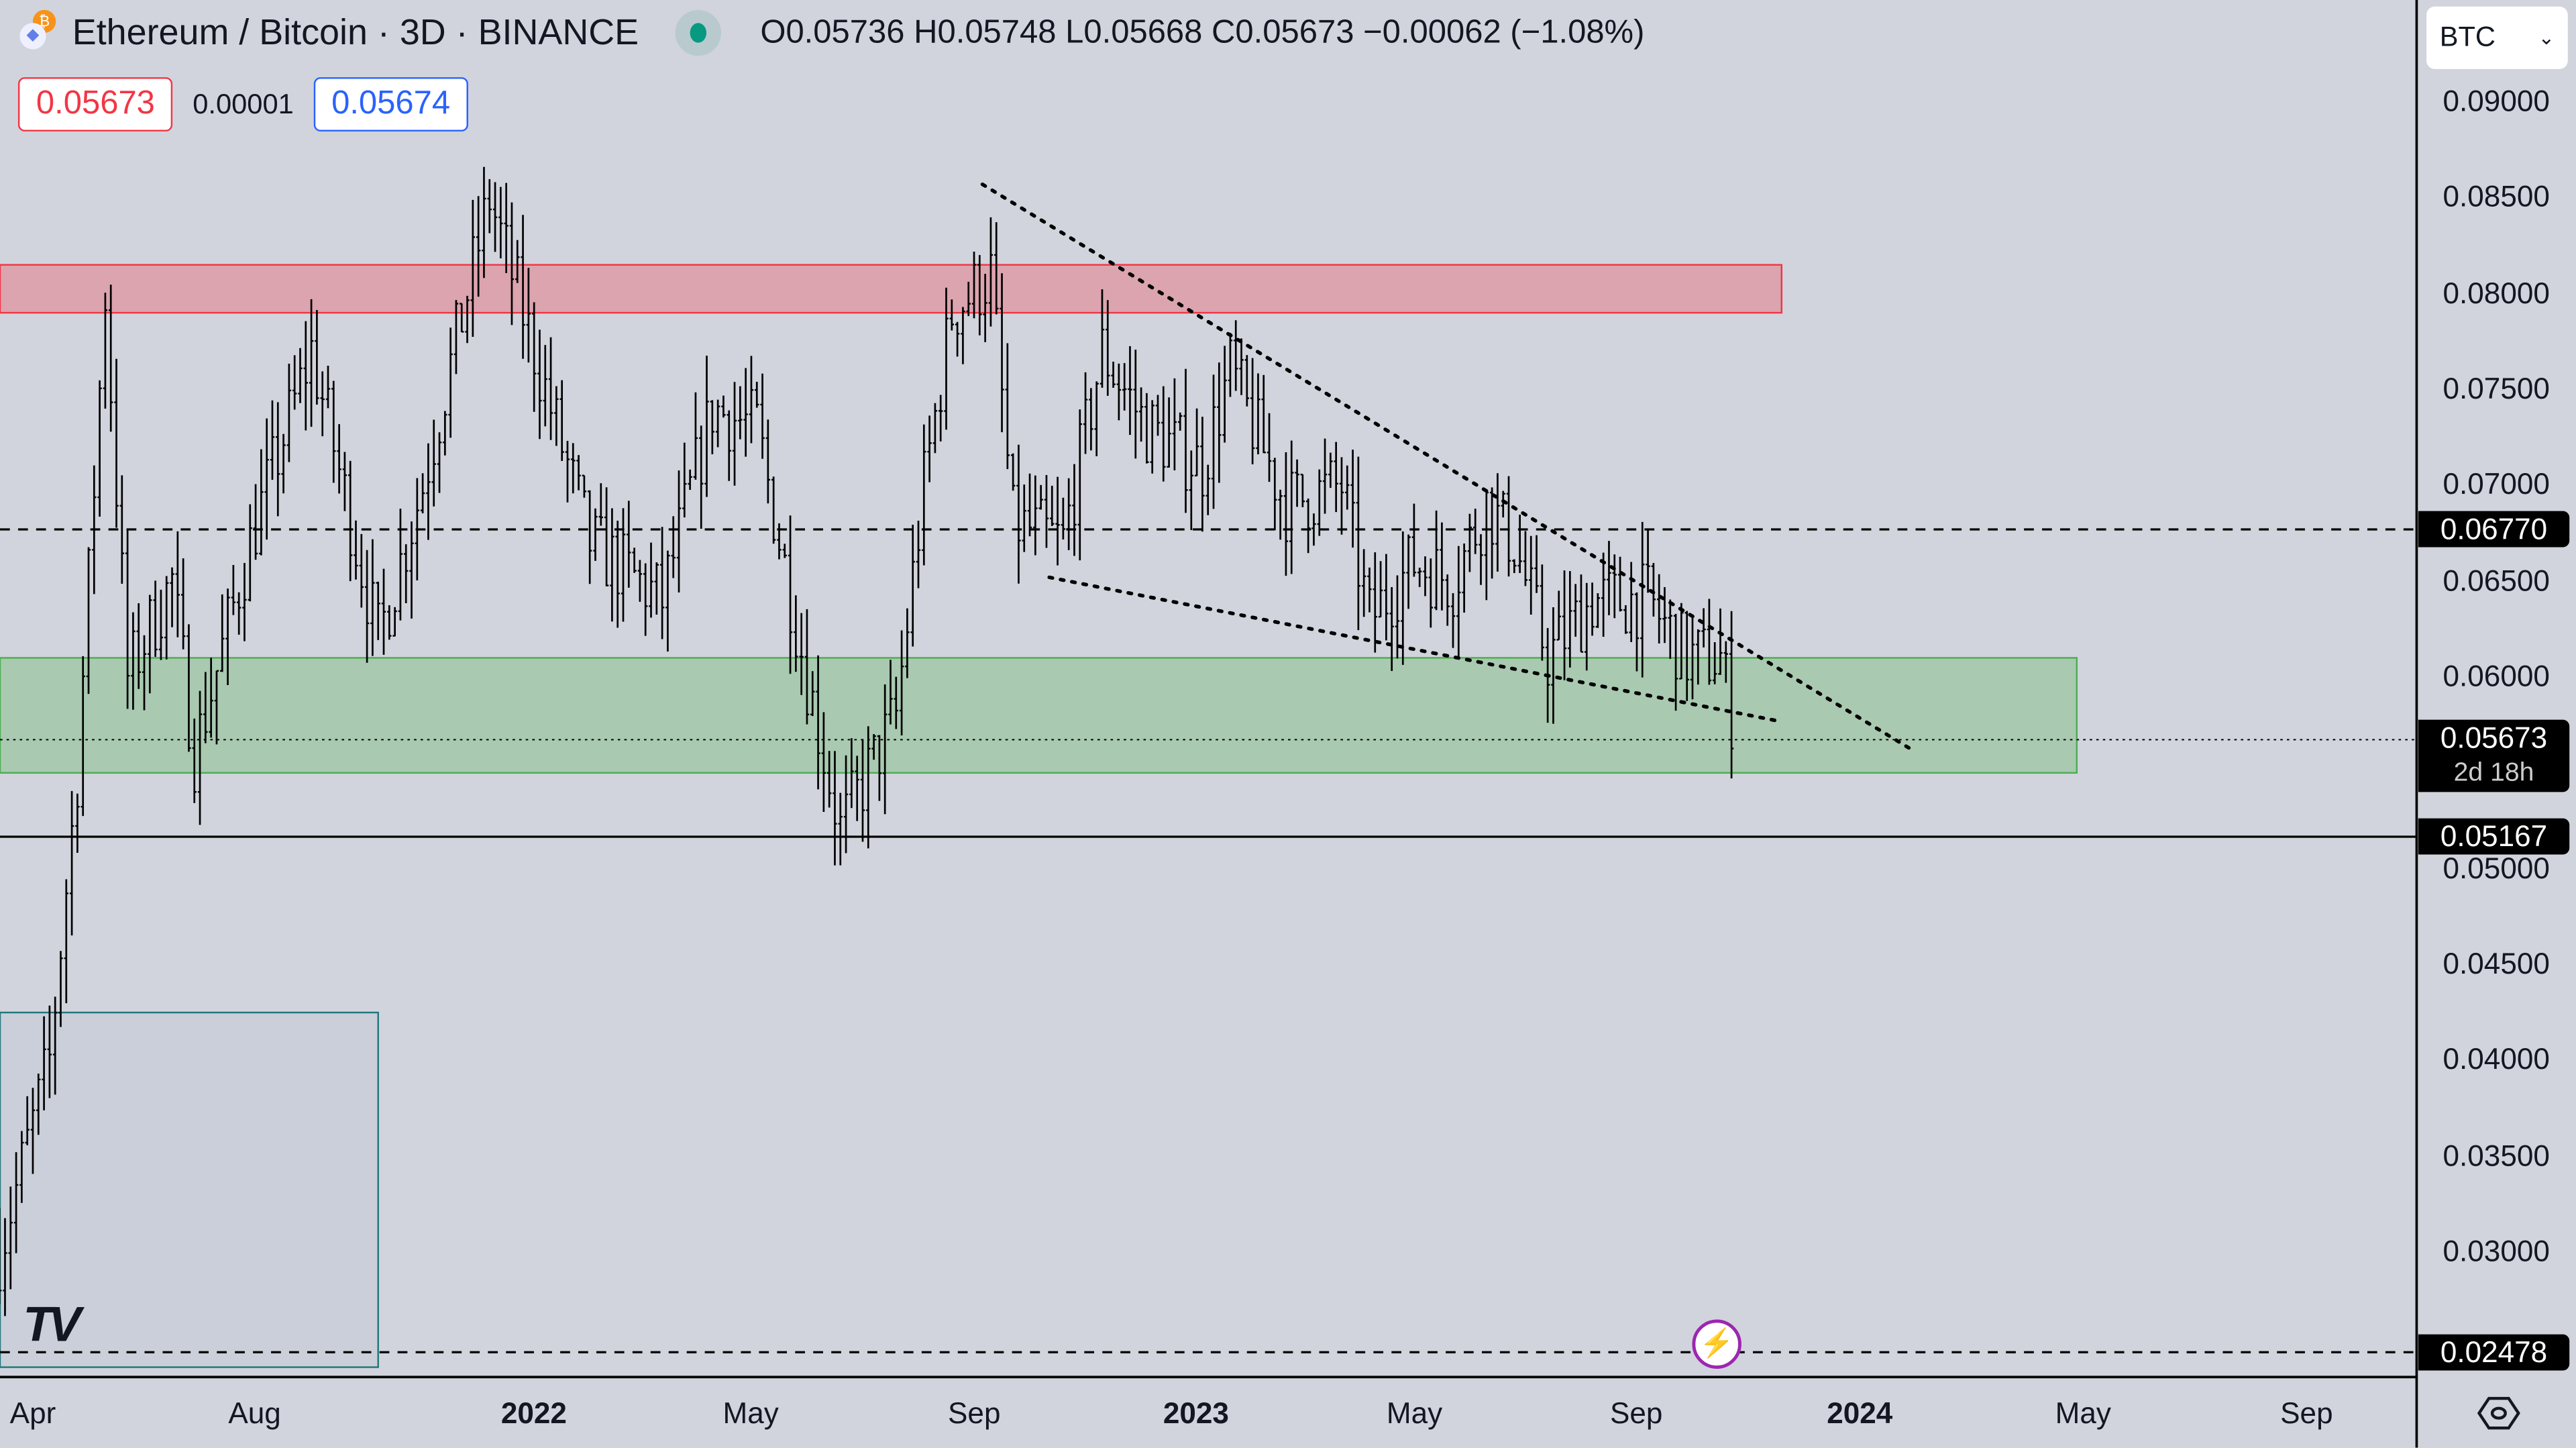 This screenshot has height=1448, width=2576. I want to click on currency-select: BTC ⌄, so click(2497, 37).